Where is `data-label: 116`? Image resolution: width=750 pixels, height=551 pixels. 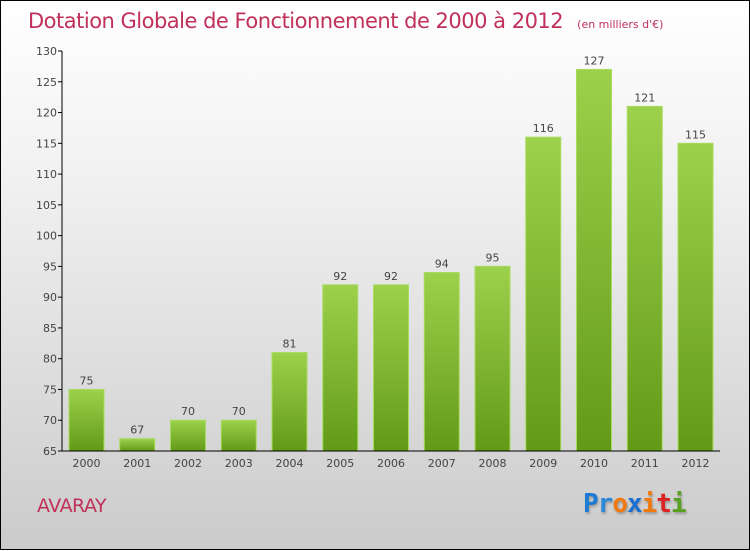
data-label: 116 is located at coordinates (543, 128).